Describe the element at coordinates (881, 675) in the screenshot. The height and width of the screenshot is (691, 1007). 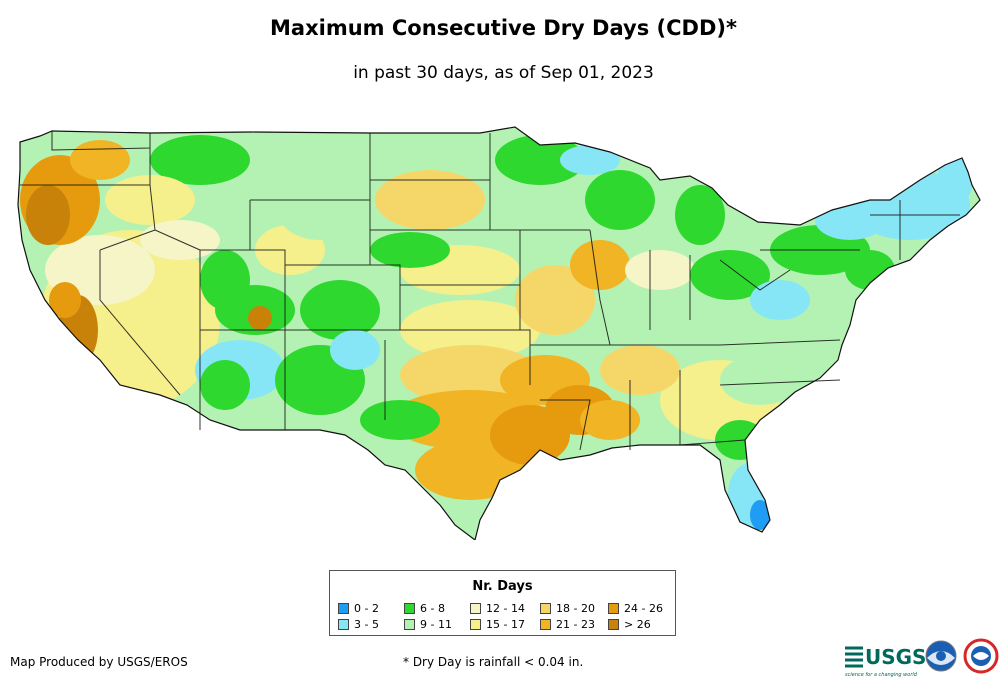
I see `svg-text: science for a changing world` at that location.